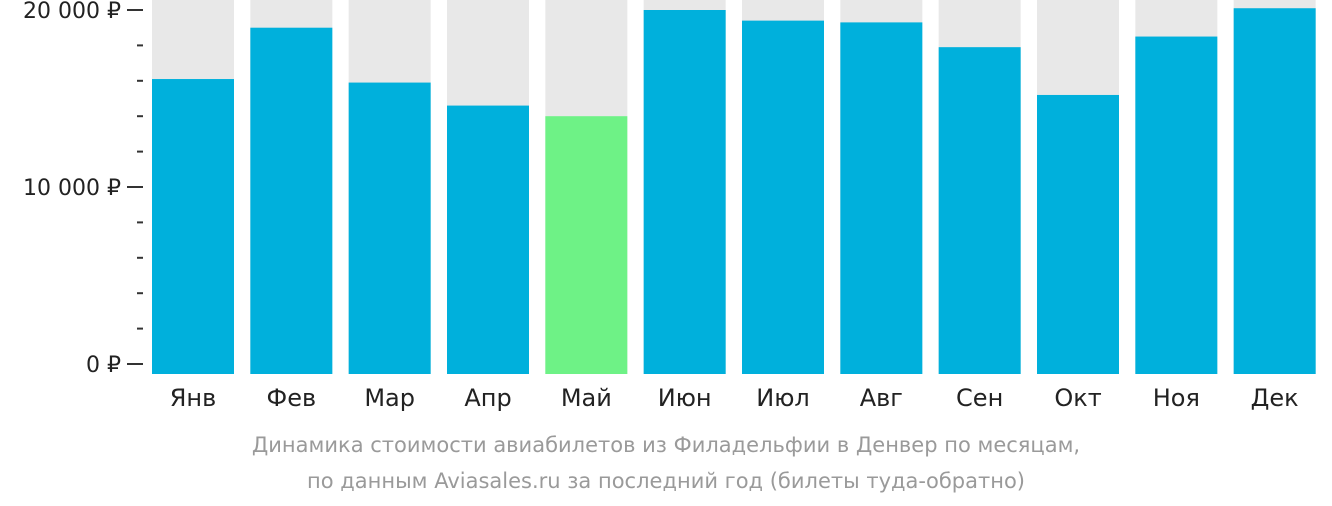 The image size is (1332, 506). Describe the element at coordinates (1077, 398) in the screenshot. I see `x-tick-label-10: Окт` at that location.